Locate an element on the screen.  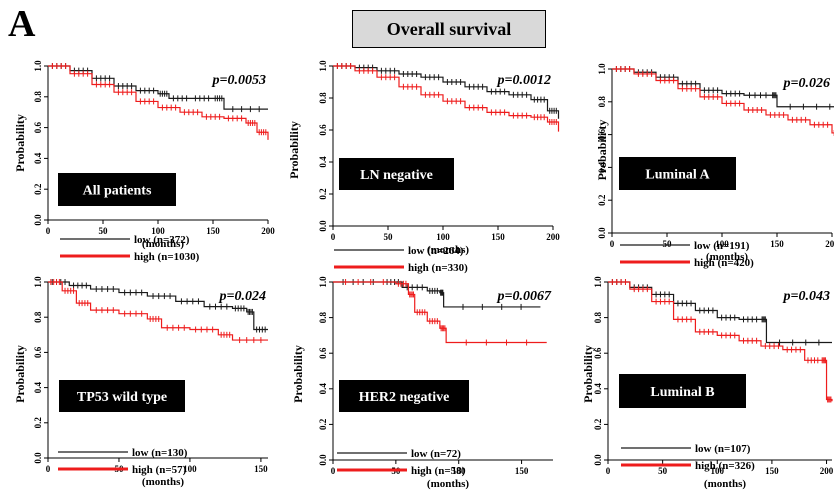
legend: low (n=130) high (n=57) is located at coordinates (123, 461).